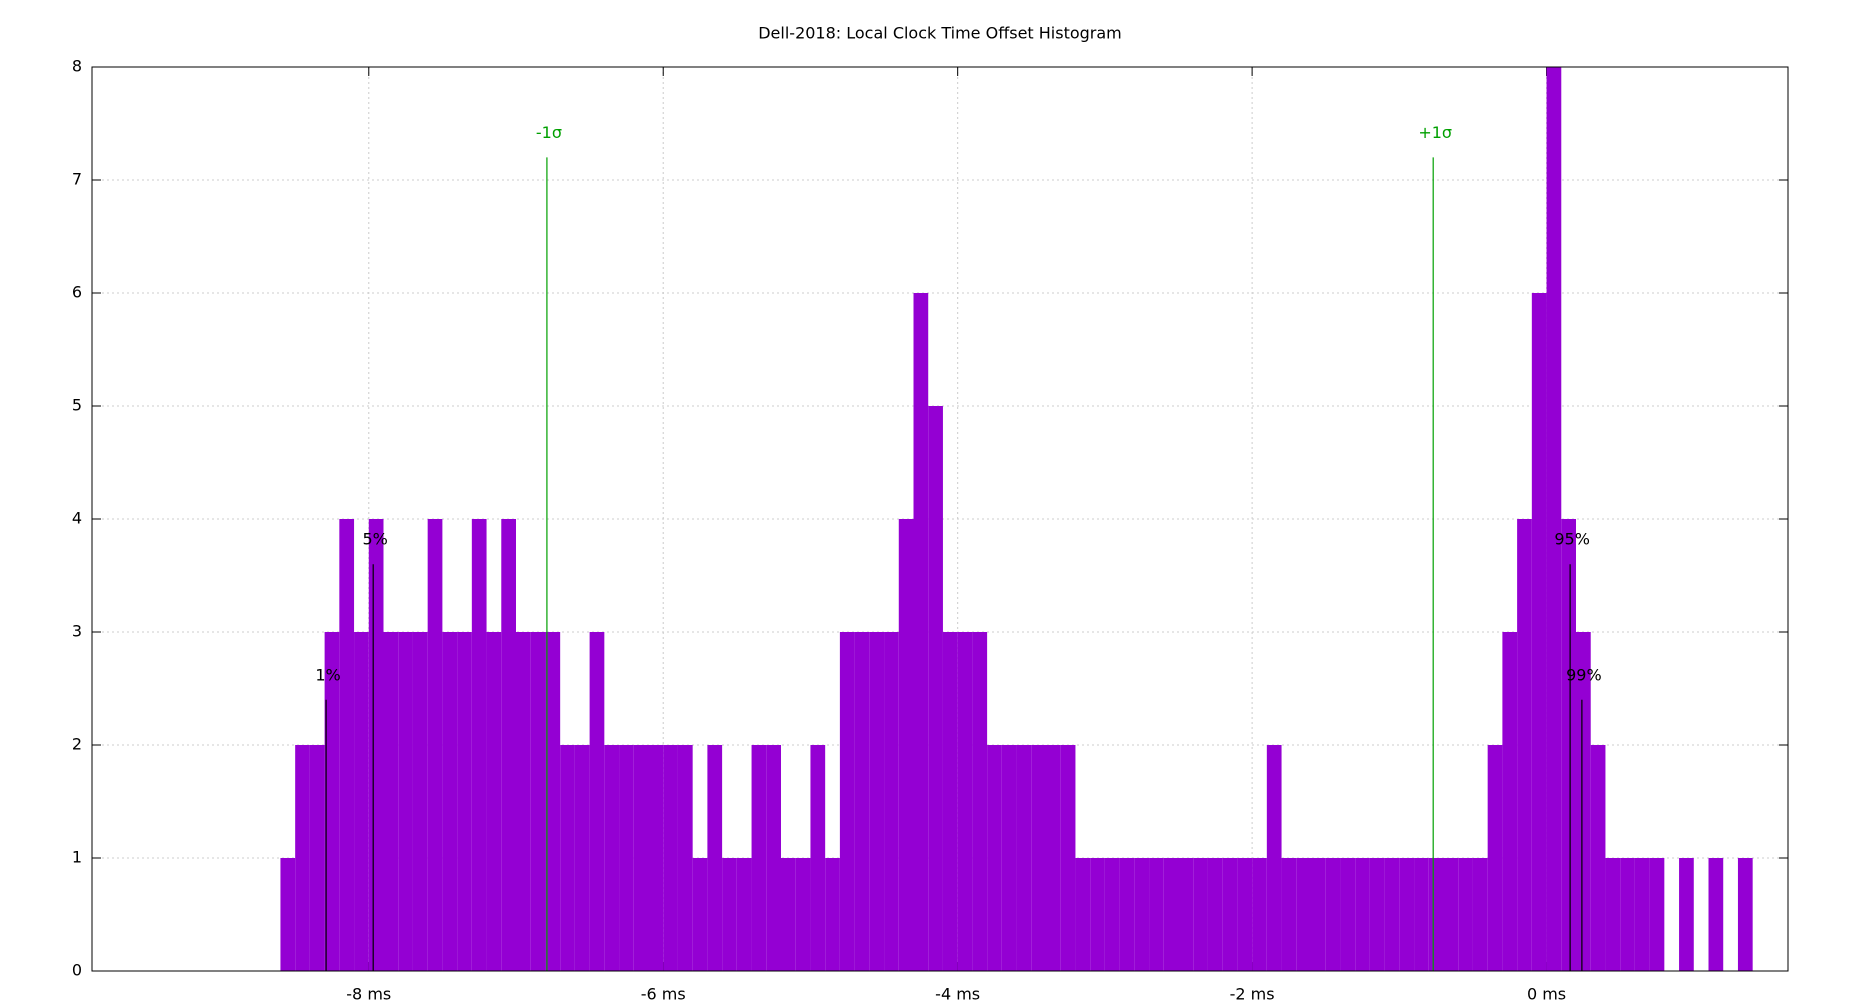 The image size is (1850, 1000). Describe the element at coordinates (1252, 992) in the screenshot. I see `x-tick-label: -2 ms` at that location.